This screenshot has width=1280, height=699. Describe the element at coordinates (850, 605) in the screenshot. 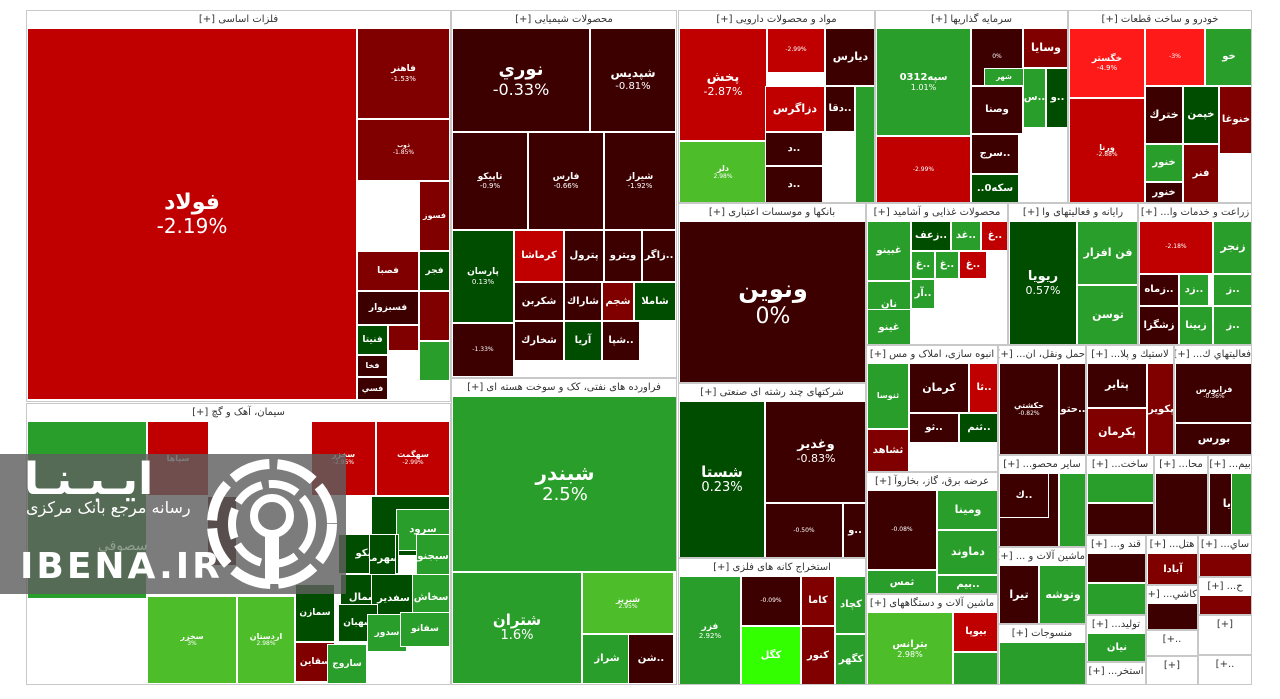

I see `stock-tile: كچاد` at that location.